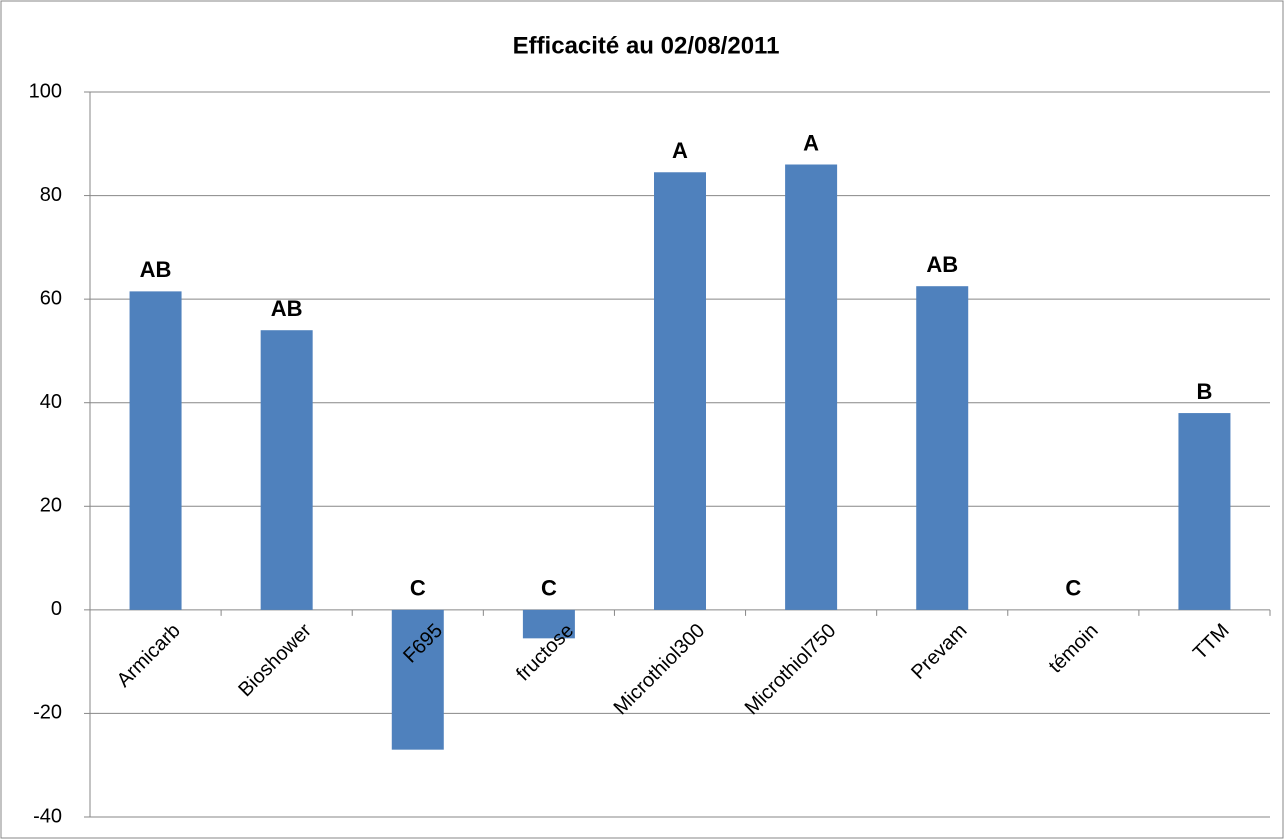  What do you see at coordinates (51, 506) in the screenshot?
I see `y-tick-label: 20` at bounding box center [51, 506].